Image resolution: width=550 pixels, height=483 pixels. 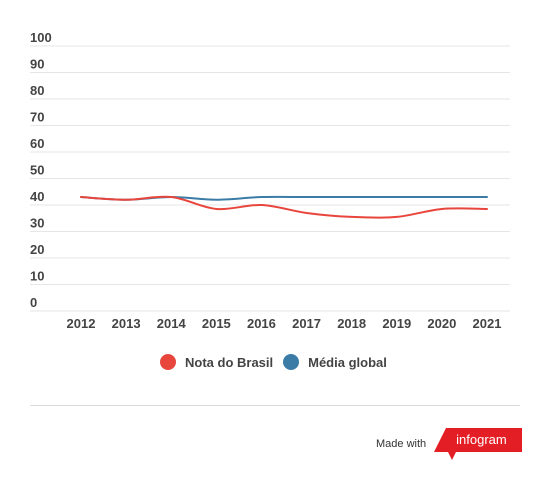 I want to click on y-tick-label: 30, so click(x=37, y=223).